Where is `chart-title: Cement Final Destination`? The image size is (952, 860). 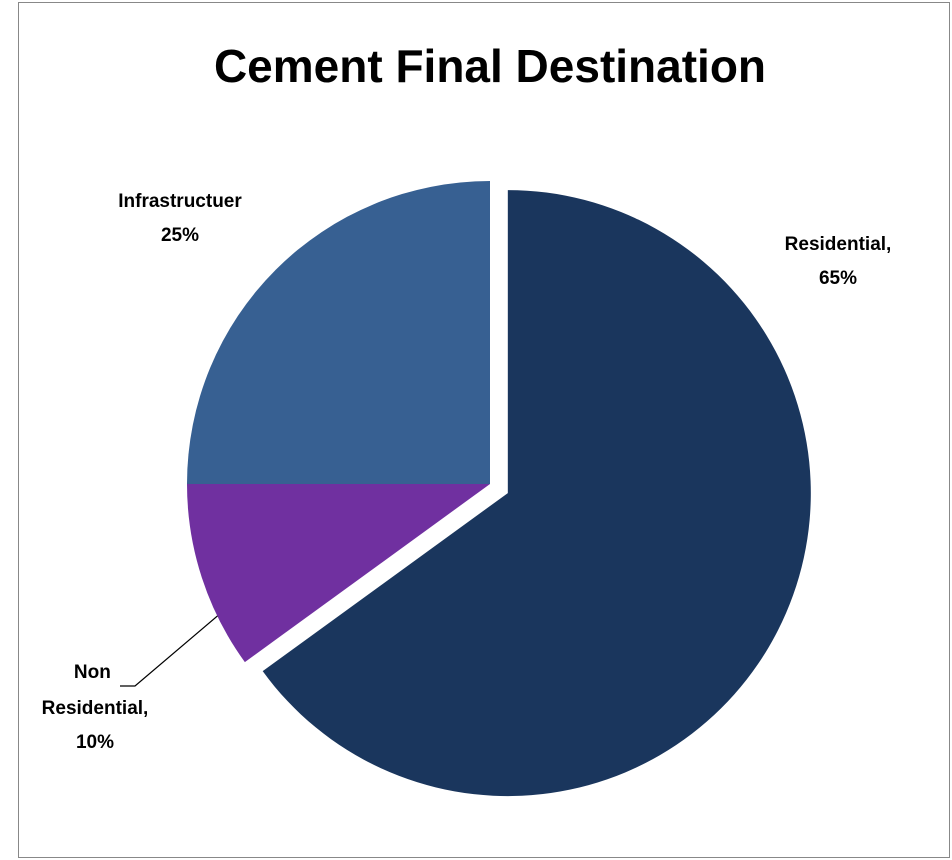
chart-title: Cement Final Destination is located at coordinates (490, 66).